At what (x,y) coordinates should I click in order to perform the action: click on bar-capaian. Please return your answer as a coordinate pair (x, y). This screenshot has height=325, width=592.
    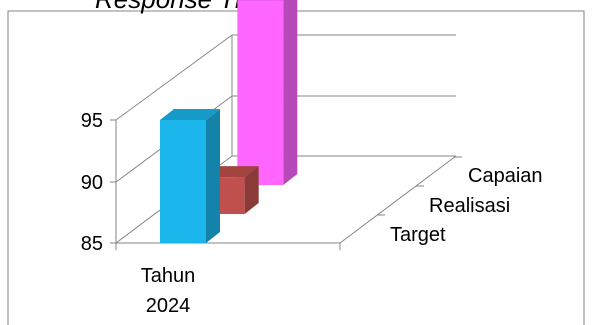
    Looking at the image, I should click on (267, 92).